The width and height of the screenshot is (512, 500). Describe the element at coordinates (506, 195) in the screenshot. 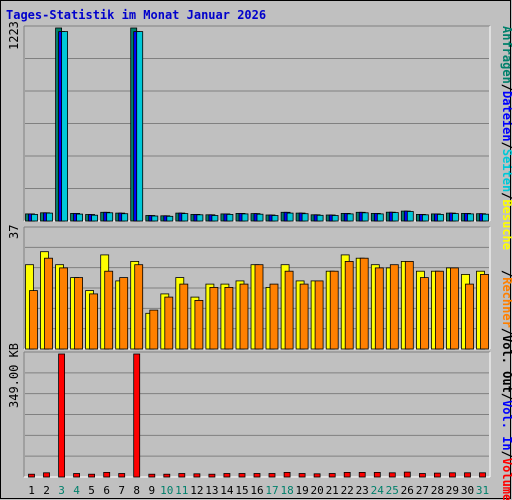

I see `legend-item-5: /` at that location.